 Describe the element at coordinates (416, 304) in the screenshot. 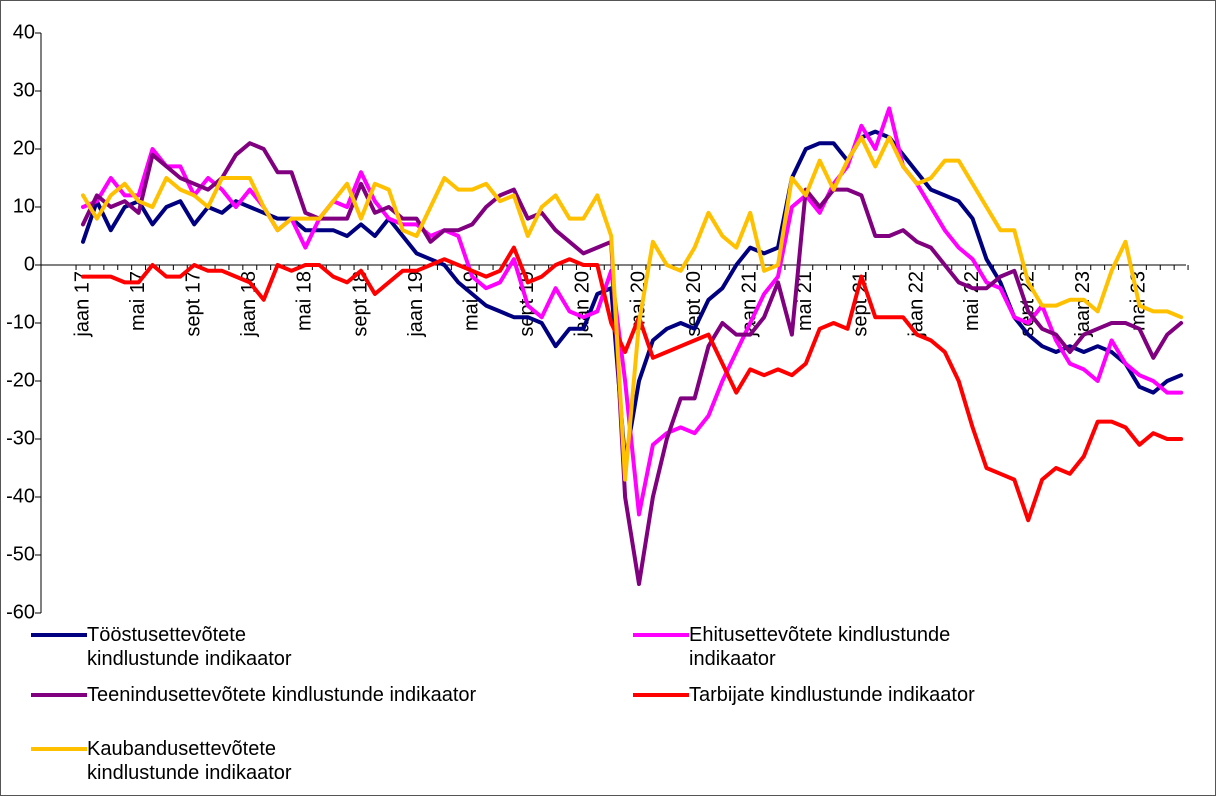

I see `x-tick-label: jaan 19` at that location.